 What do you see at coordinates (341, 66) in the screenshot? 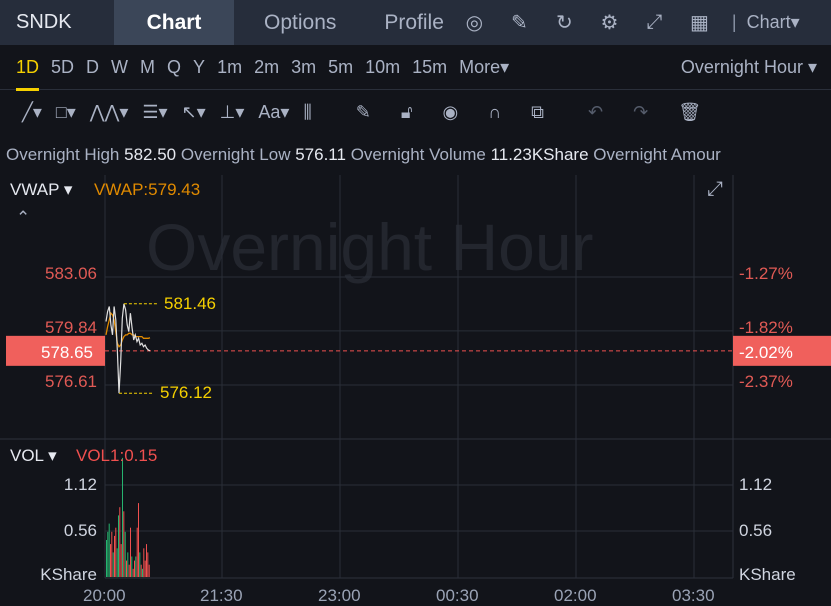
I see `period-5m: 5m` at bounding box center [341, 66].